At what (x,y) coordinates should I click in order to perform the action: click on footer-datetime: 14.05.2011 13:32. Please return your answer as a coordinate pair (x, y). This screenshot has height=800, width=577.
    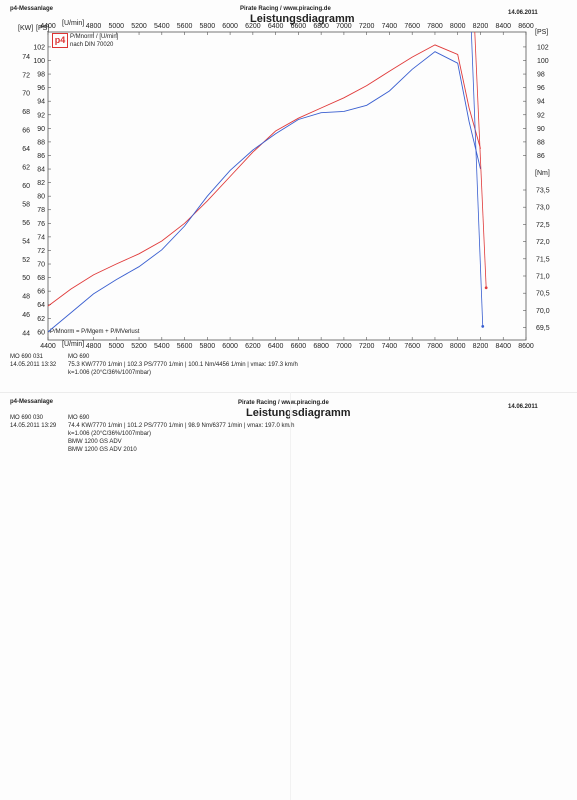
    Looking at the image, I should click on (33, 365).